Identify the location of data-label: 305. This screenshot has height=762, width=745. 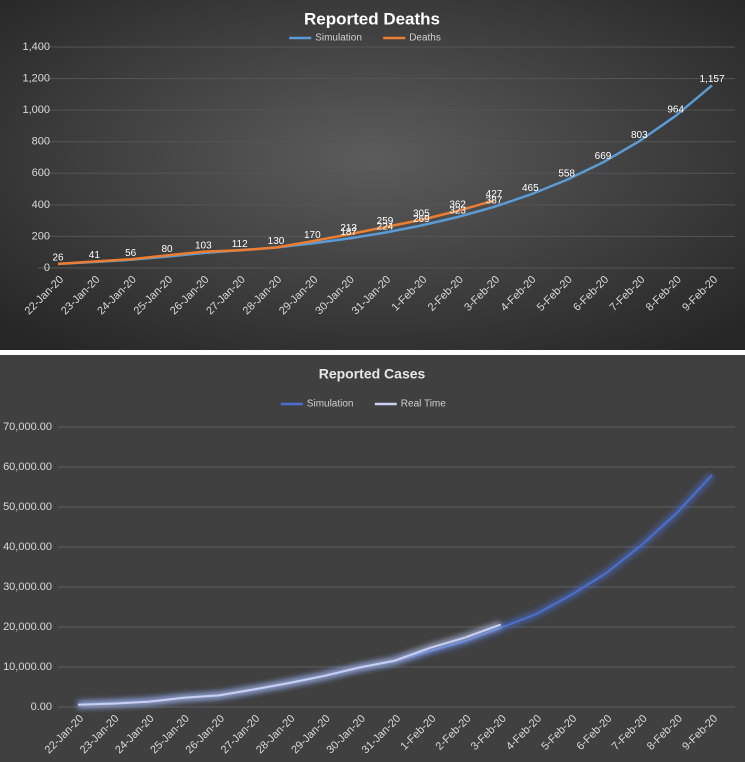
(421, 213).